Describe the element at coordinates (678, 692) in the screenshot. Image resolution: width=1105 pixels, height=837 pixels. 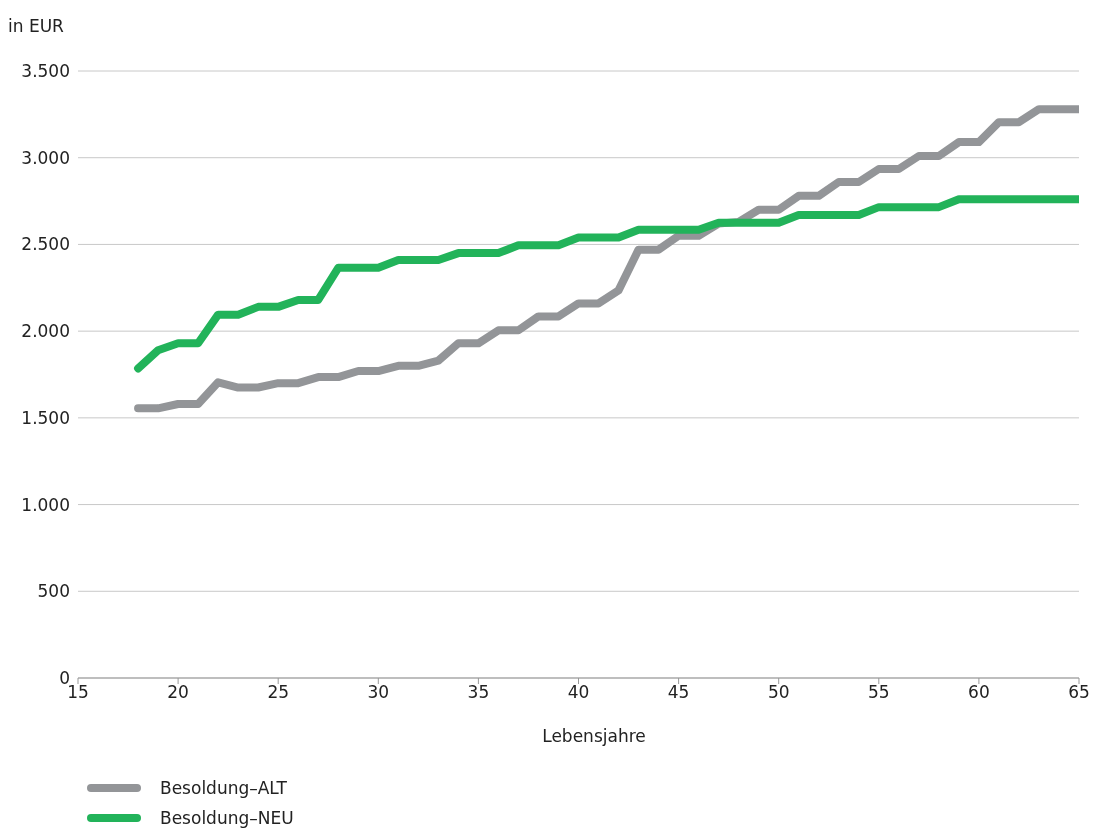
I see `x-tick-label: 45` at that location.